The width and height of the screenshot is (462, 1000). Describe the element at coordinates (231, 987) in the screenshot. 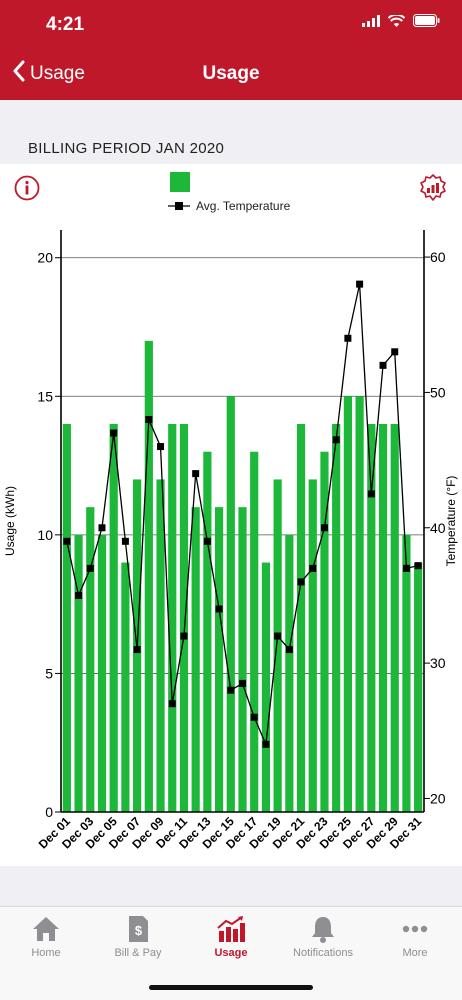

I see `home-indicator` at that location.